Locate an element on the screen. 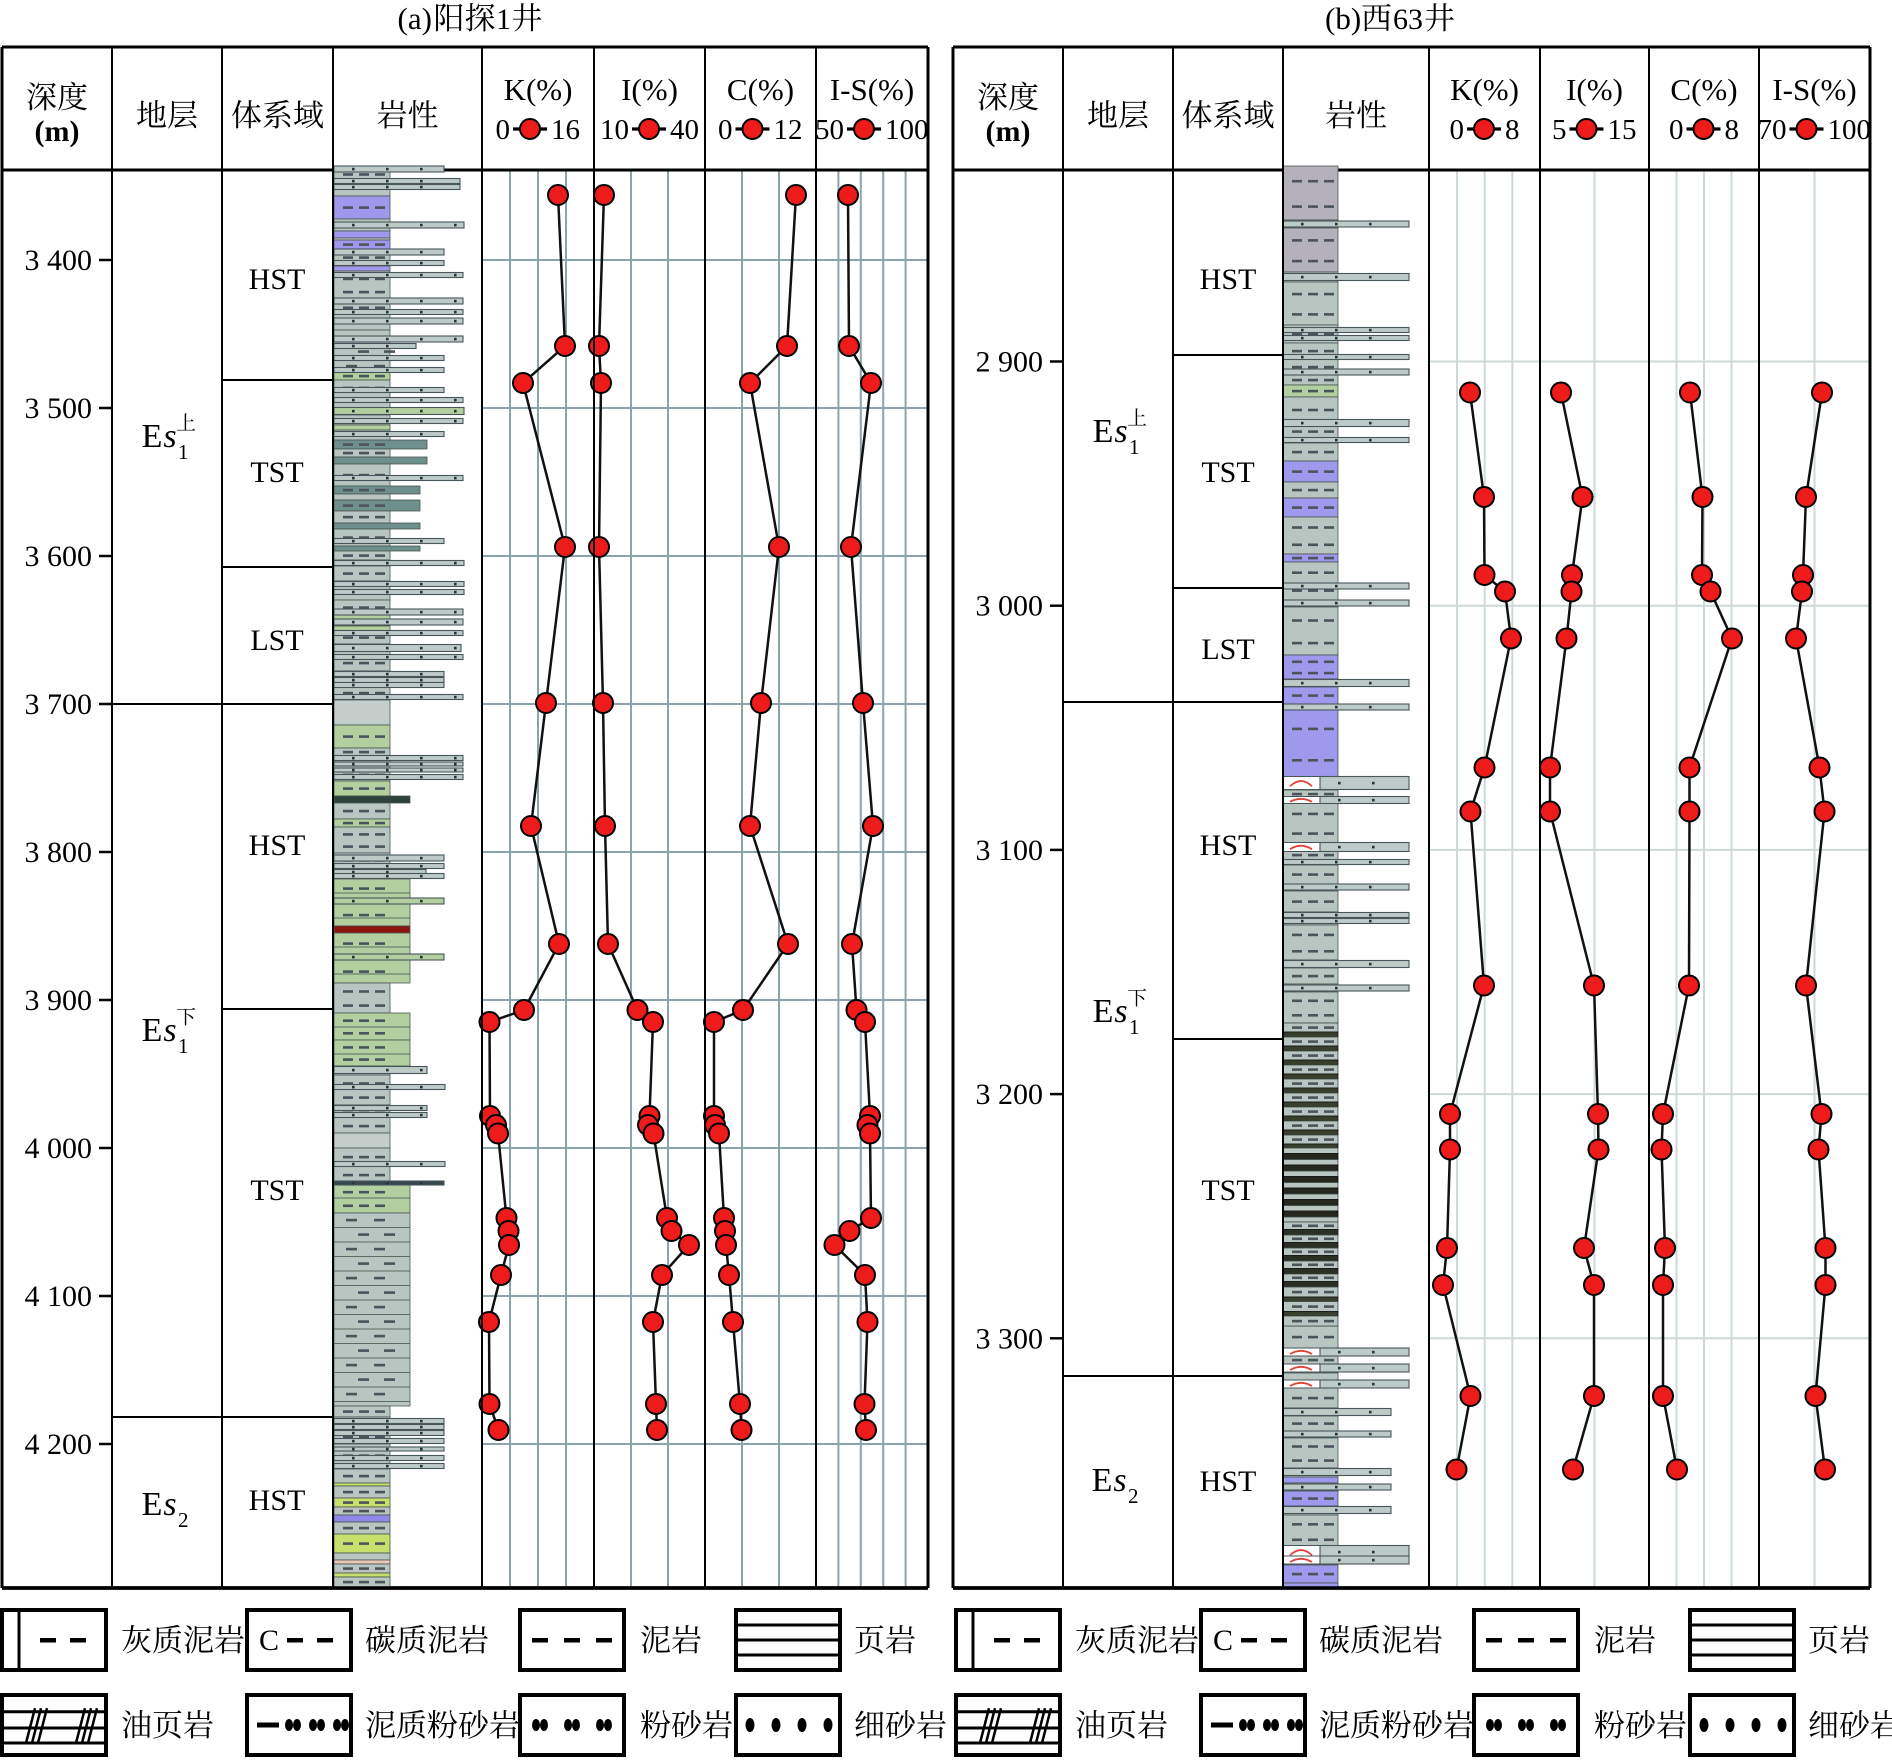 The height and width of the screenshot is (1762, 1892). svg-text: 2 900 is located at coordinates (1010, 362).